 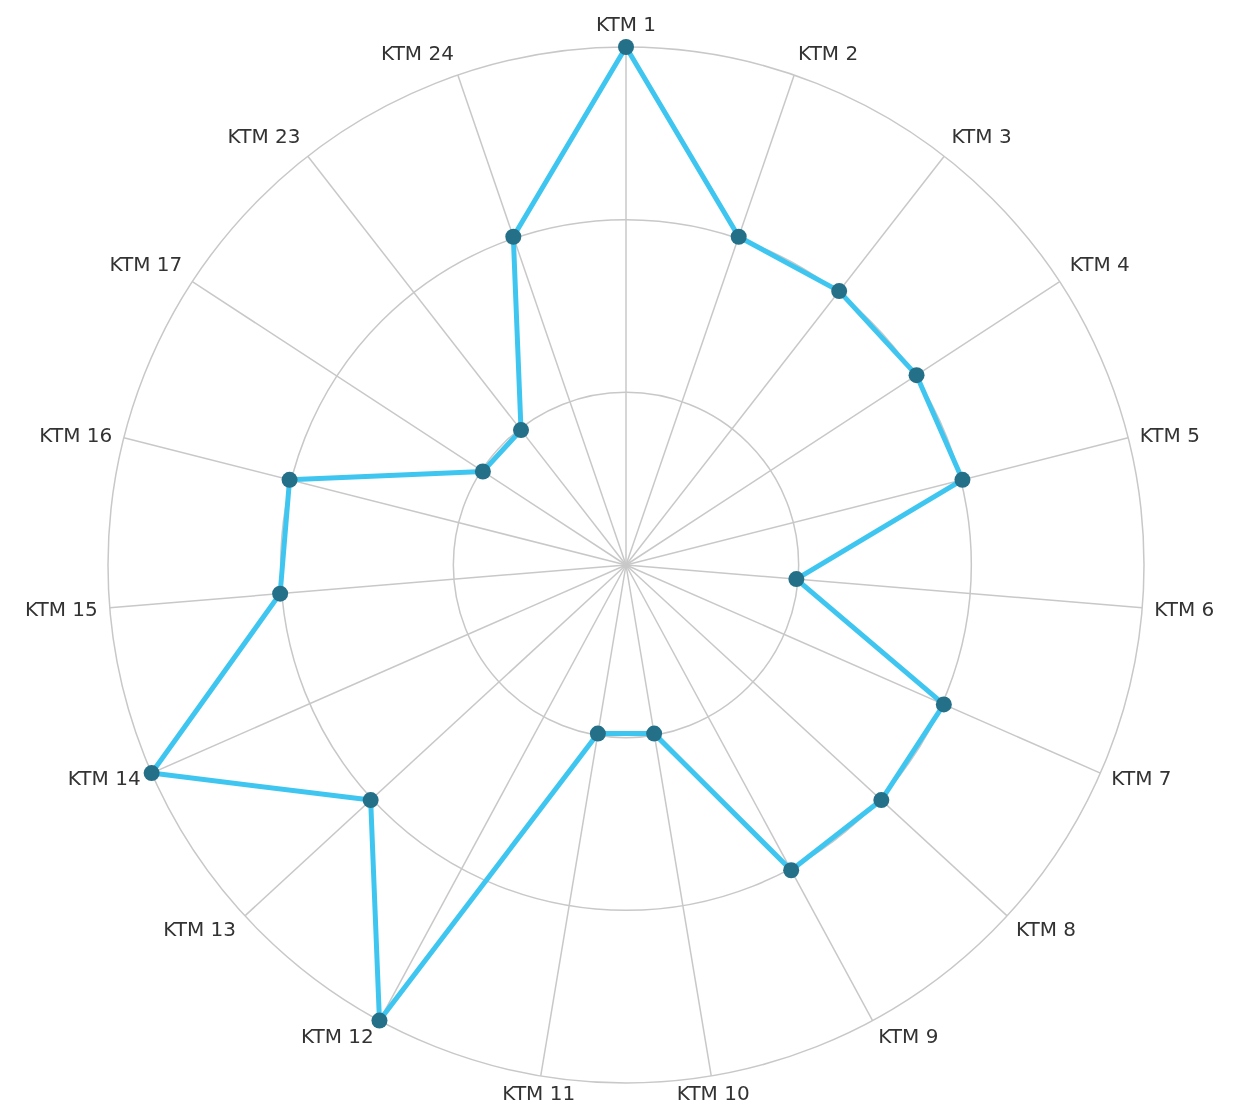 I want to click on spoke-label: KTM 17, so click(x=146, y=264).